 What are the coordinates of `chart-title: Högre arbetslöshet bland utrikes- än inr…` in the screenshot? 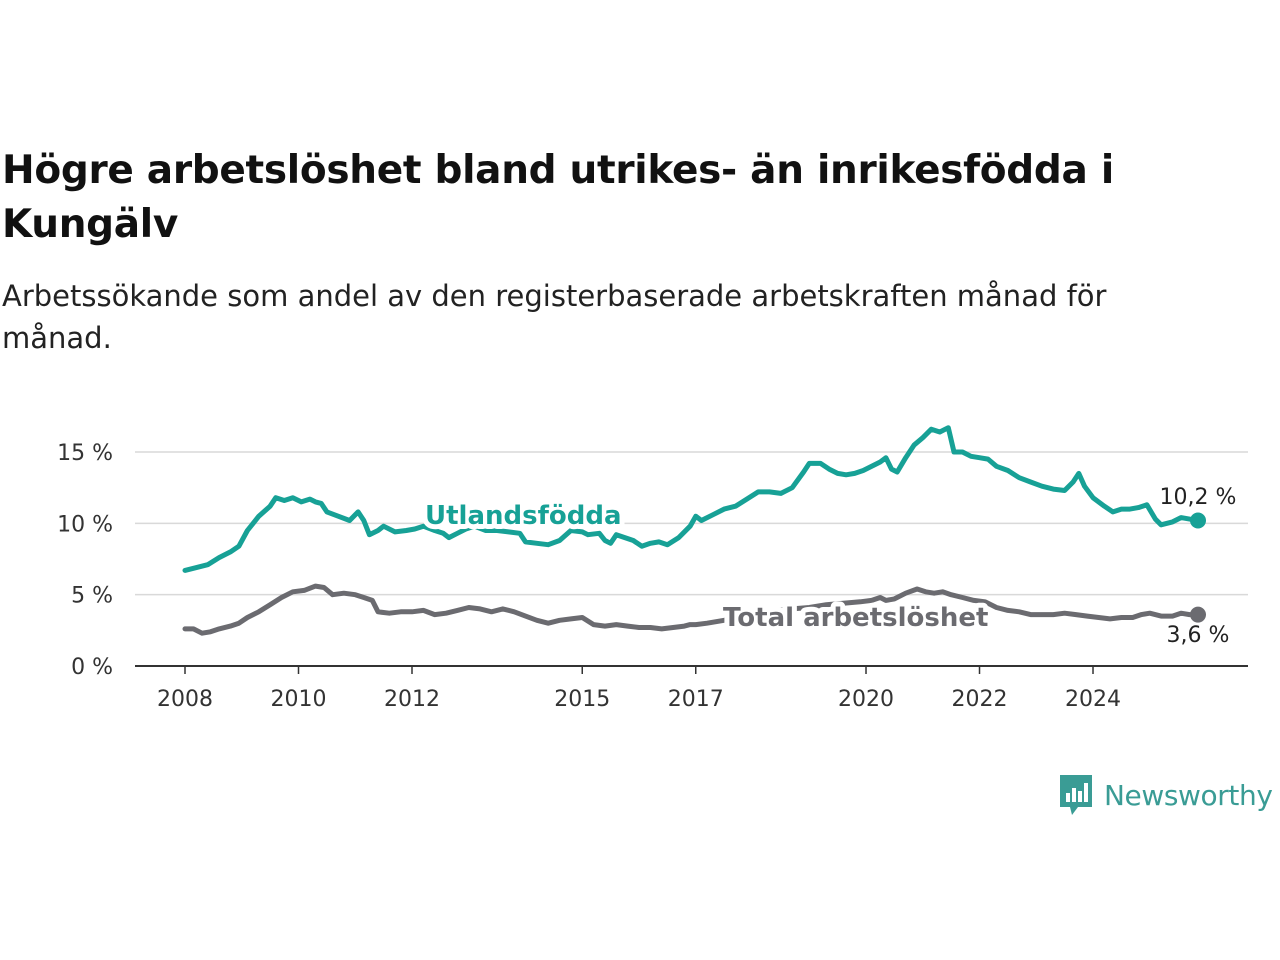 It's located at (558, 197).